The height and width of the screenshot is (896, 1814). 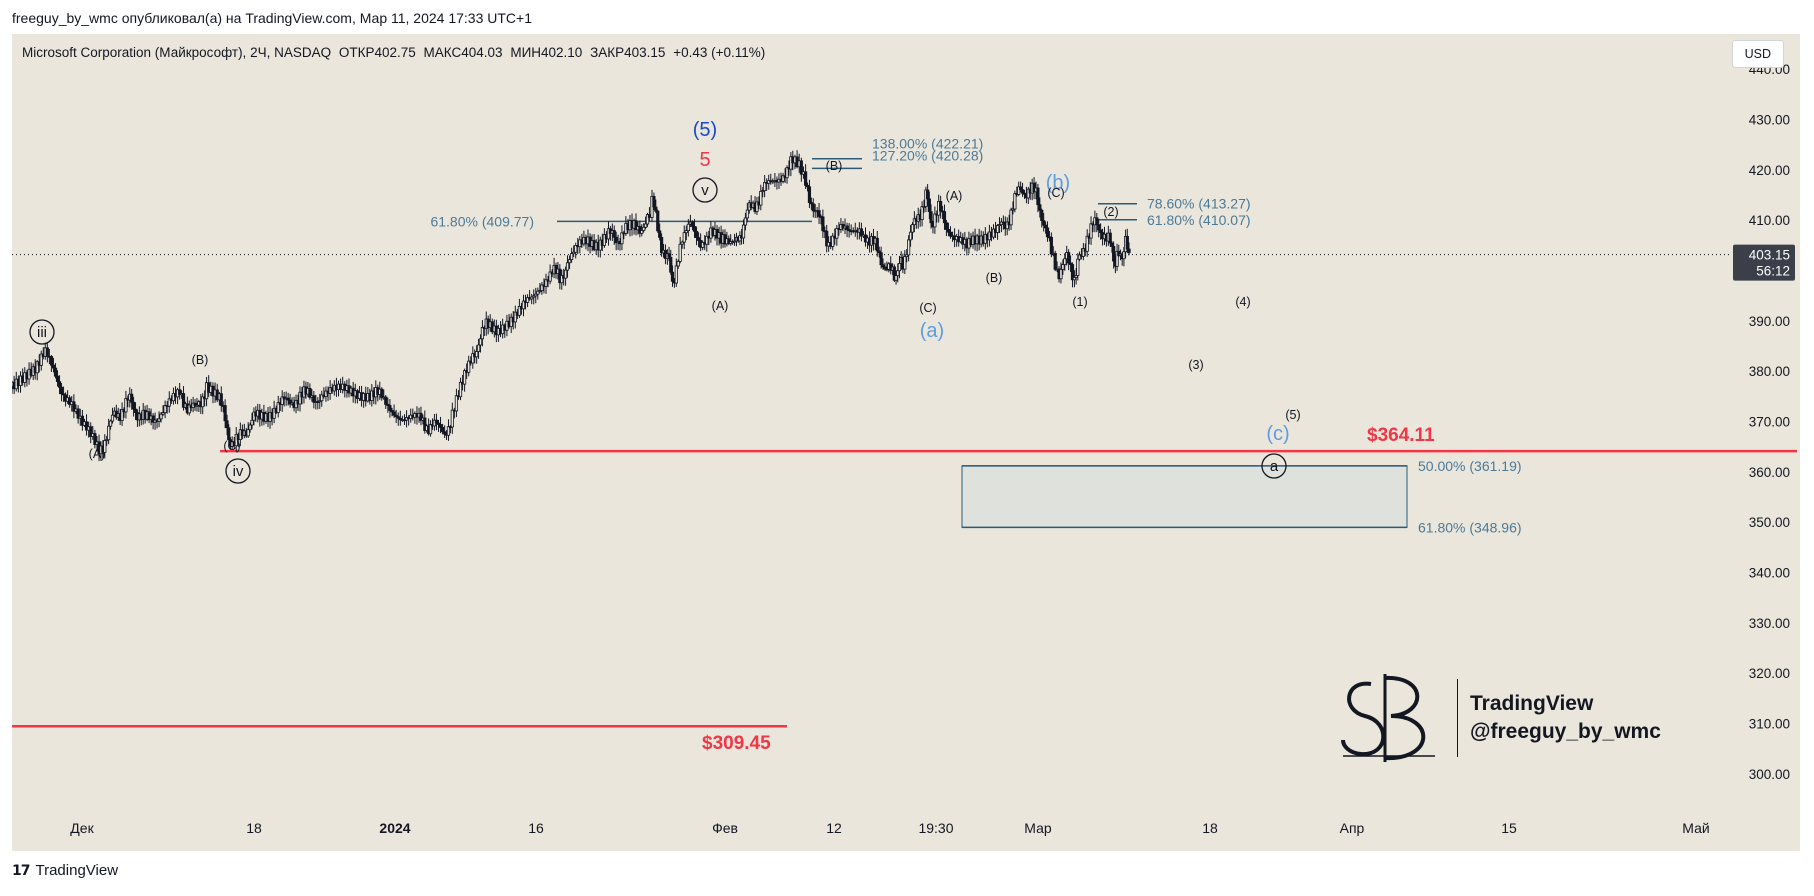 What do you see at coordinates (932, 331) in the screenshot?
I see `wave-label-13: (a)` at bounding box center [932, 331].